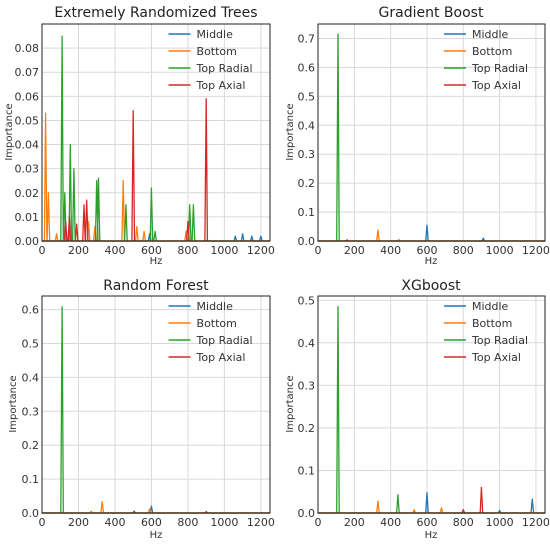 This screenshot has height=544, width=550. I want to click on panel-title: Extremely Randomized Trees, so click(155, 13).